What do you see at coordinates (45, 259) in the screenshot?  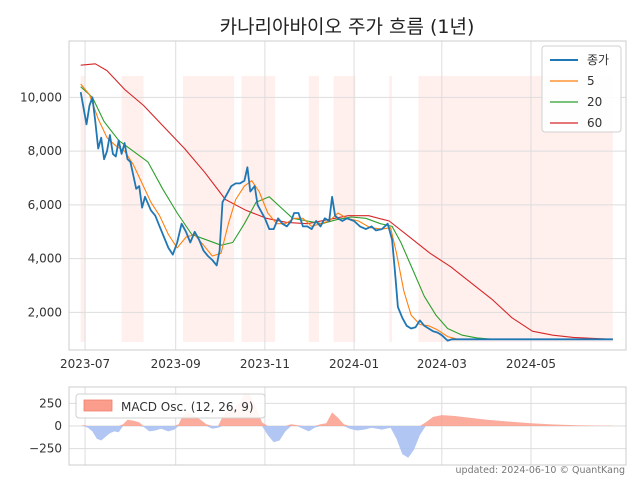 I see `price-y-tick-label-1: 4,000` at bounding box center [45, 259].